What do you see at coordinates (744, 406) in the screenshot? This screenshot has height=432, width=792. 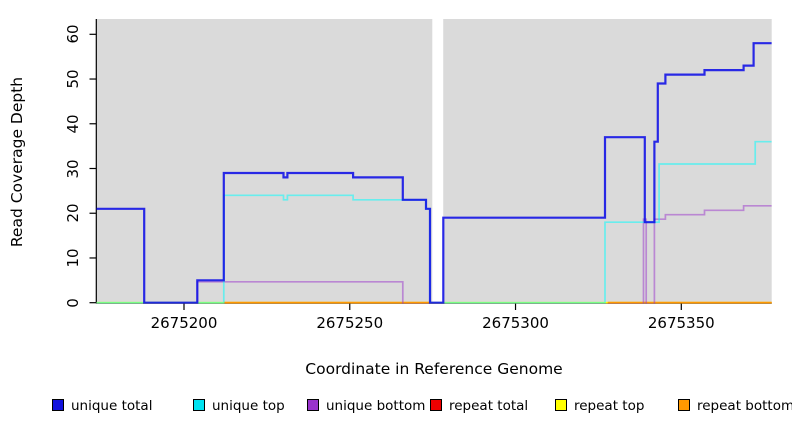 I see `legend-label: repeat bottom` at bounding box center [744, 406].